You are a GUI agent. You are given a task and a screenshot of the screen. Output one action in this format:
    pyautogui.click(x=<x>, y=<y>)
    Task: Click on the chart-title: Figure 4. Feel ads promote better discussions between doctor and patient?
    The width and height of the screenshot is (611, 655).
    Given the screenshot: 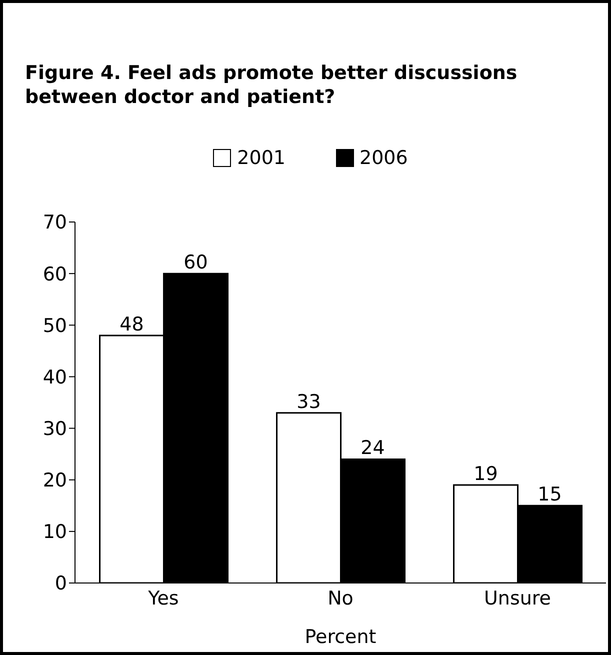 What is the action you would take?
    pyautogui.click(x=271, y=85)
    